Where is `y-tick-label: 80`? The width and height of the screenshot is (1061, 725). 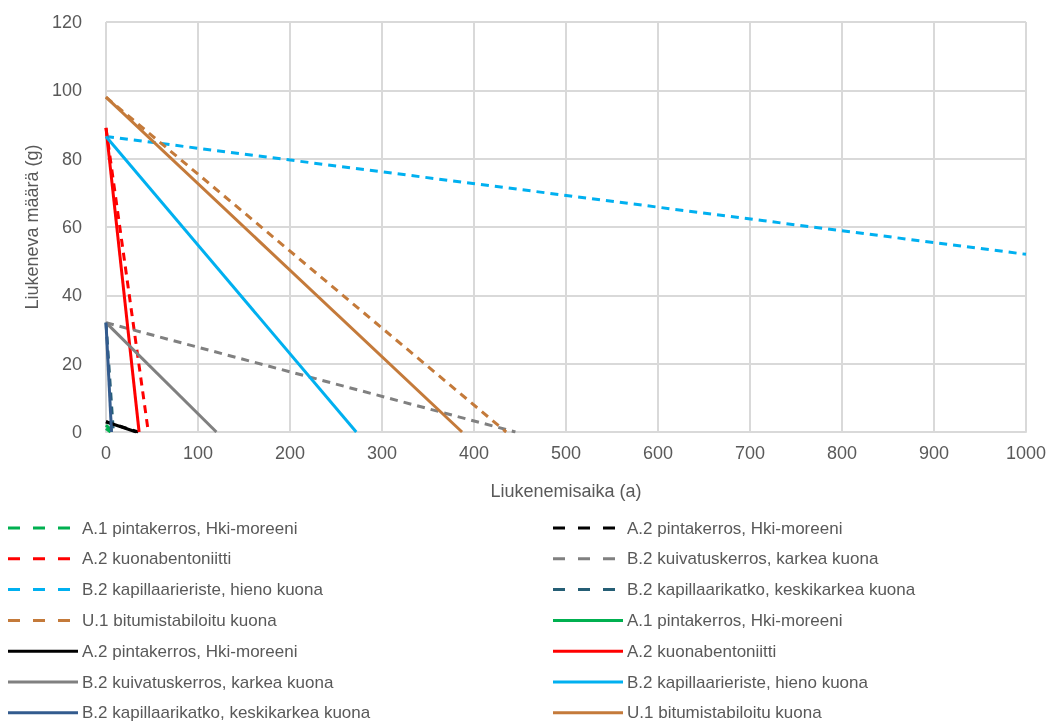 y-tick-label: 80 is located at coordinates (71, 158).